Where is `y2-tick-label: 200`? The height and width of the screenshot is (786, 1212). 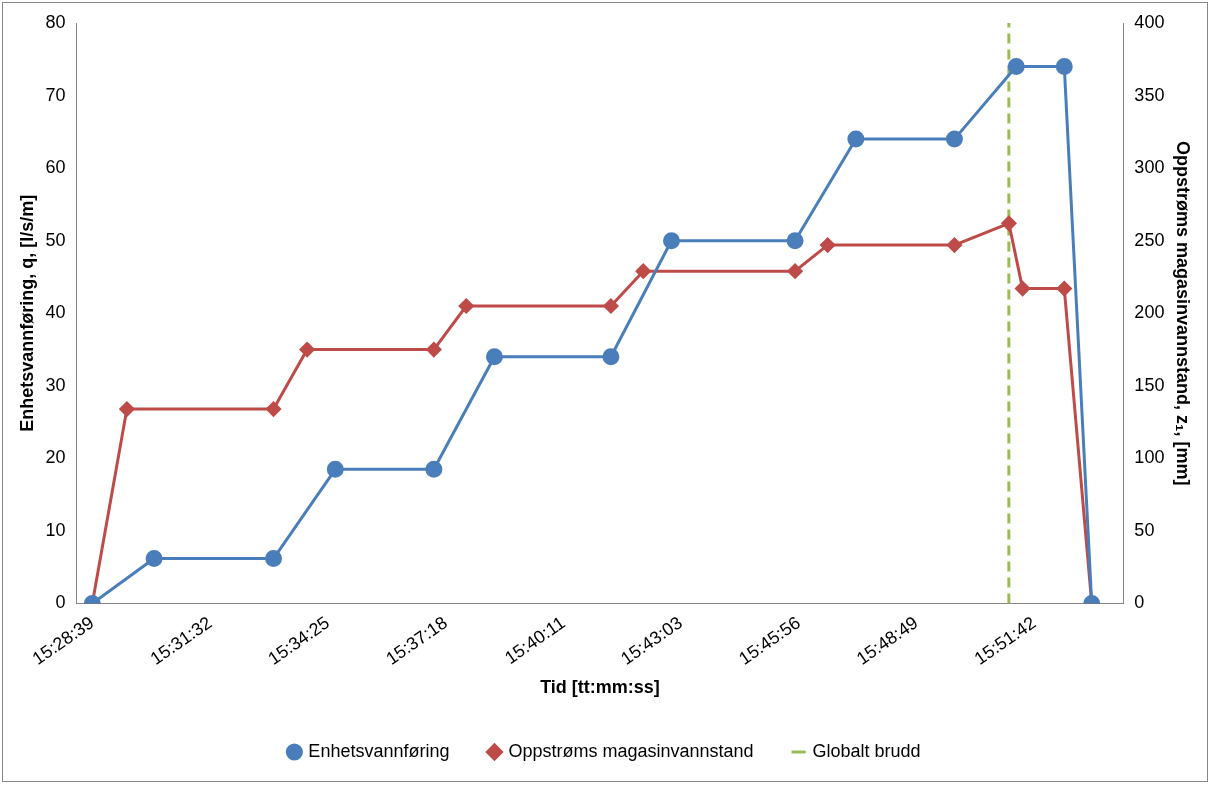
y2-tick-label: 200 is located at coordinates (1149, 312).